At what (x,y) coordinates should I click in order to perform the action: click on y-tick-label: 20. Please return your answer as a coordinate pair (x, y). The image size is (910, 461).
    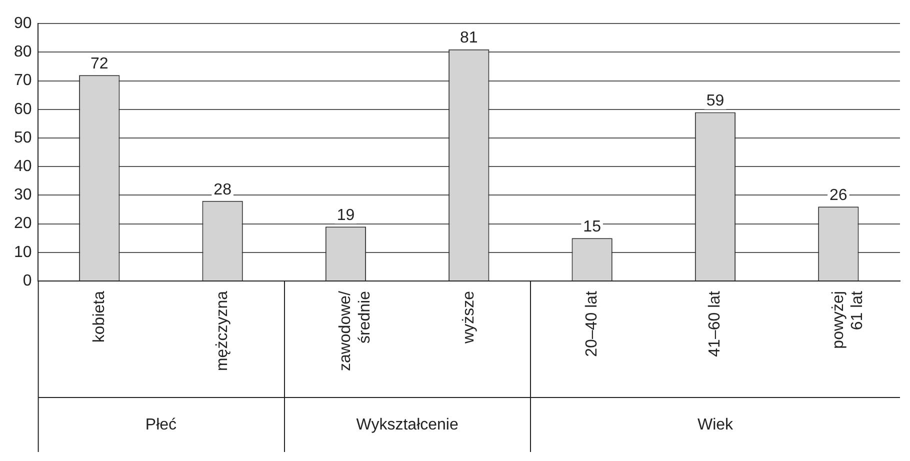
    Looking at the image, I should click on (23, 223).